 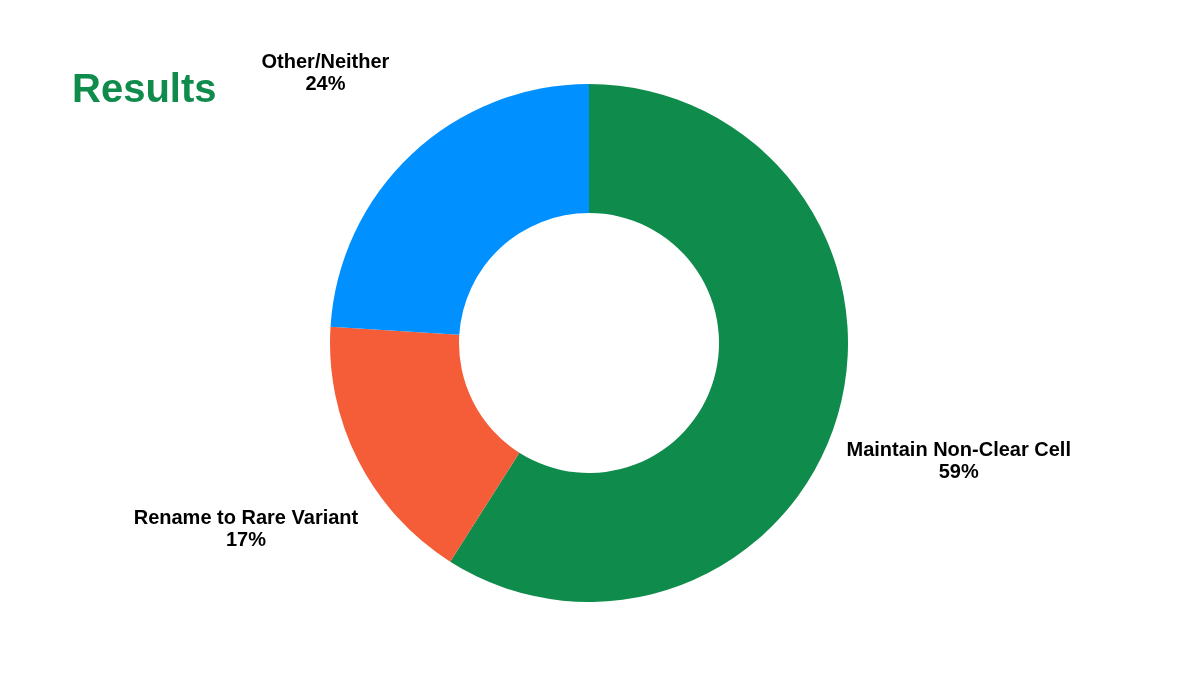 I want to click on slice-label: Rename to Rare Variant, so click(x=246, y=516).